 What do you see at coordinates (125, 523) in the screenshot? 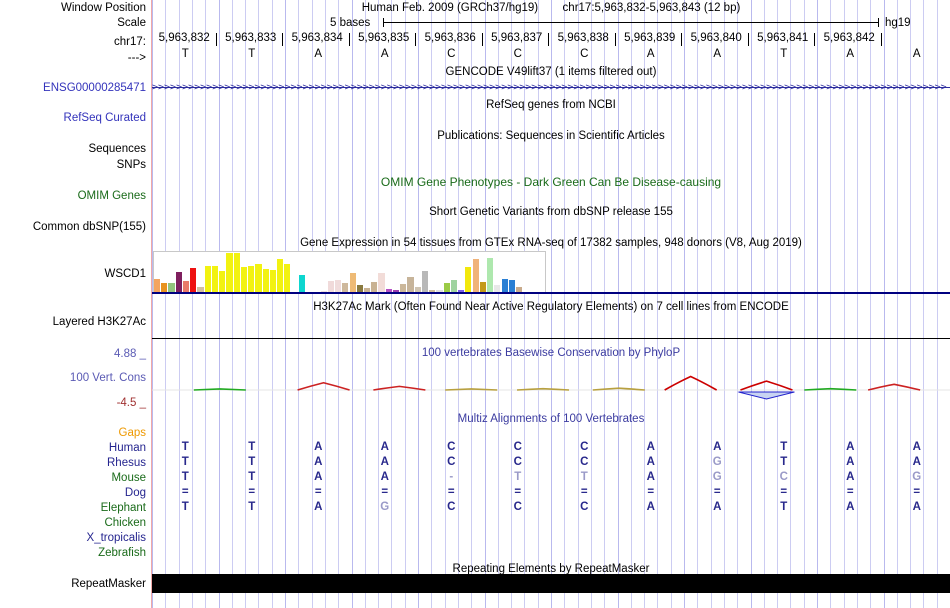
I see `species-label-chicken: Chicken` at bounding box center [125, 523].